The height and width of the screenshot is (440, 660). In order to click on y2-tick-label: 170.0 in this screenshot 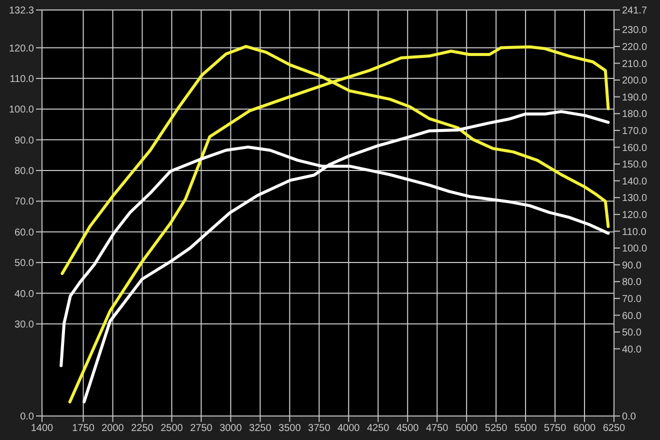, I will do `click(635, 131)`.